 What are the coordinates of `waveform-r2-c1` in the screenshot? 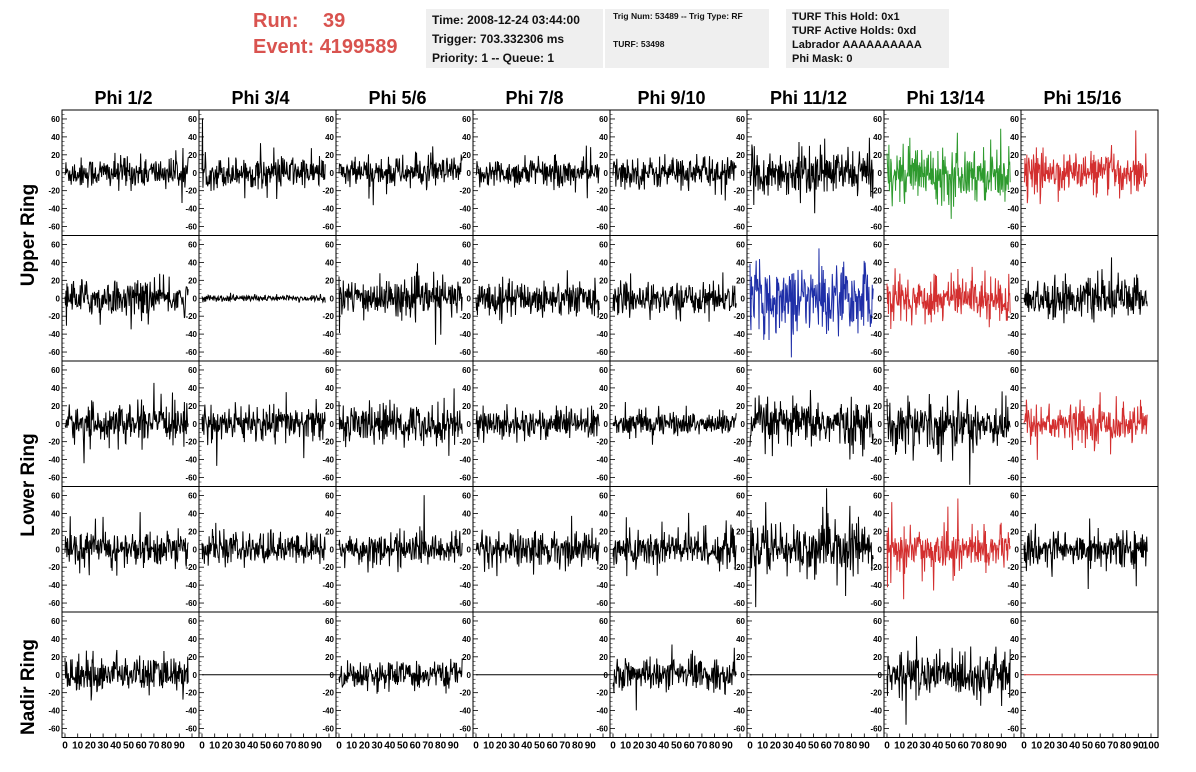 It's located at (263, 429).